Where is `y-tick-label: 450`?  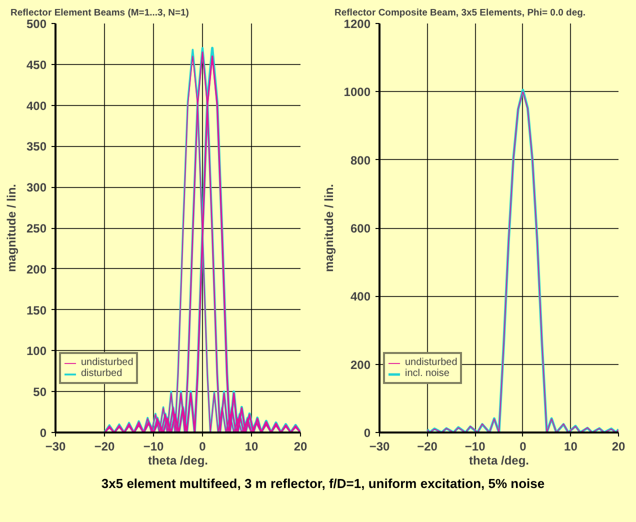 y-tick-label: 450 is located at coordinates (36, 65).